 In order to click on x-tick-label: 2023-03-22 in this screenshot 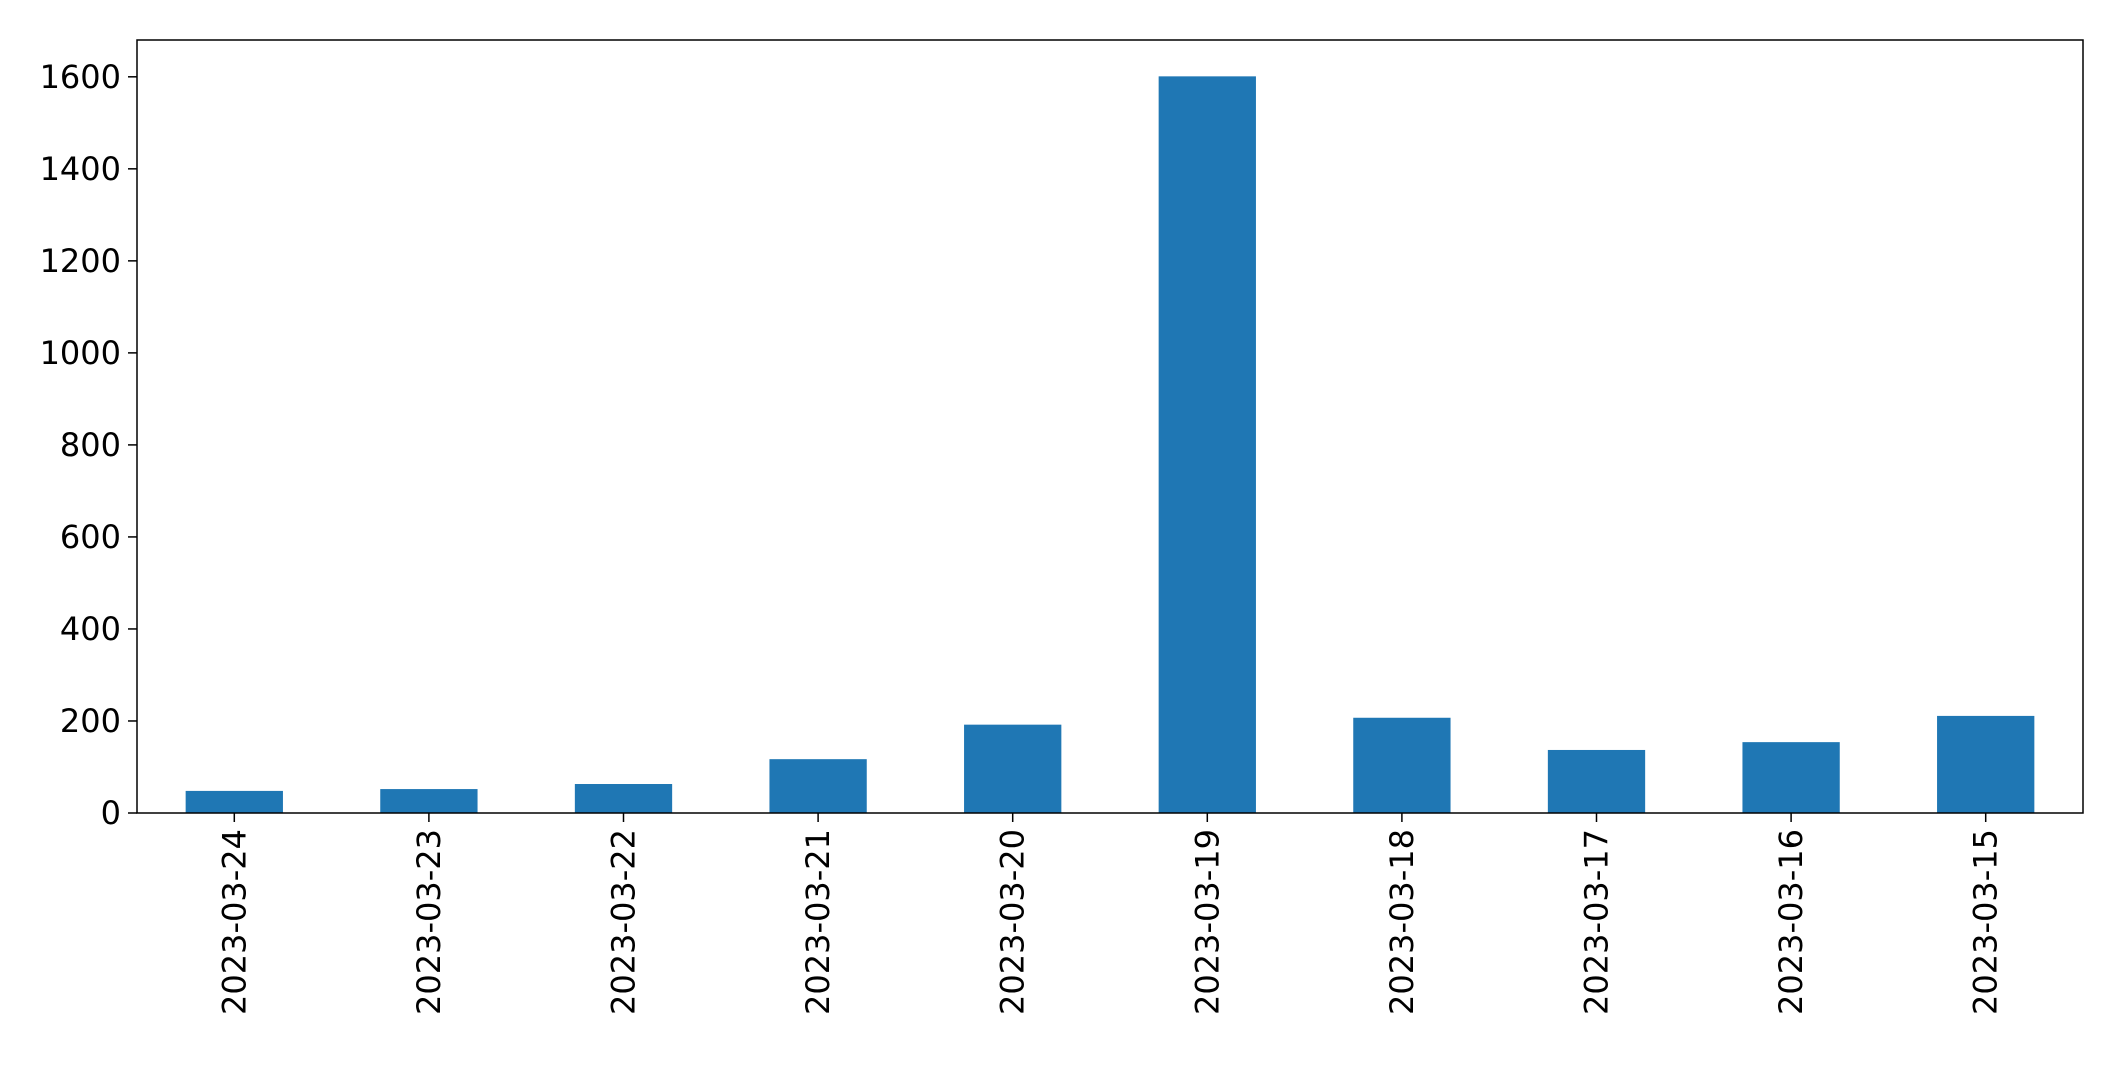, I will do `click(624, 922)`.